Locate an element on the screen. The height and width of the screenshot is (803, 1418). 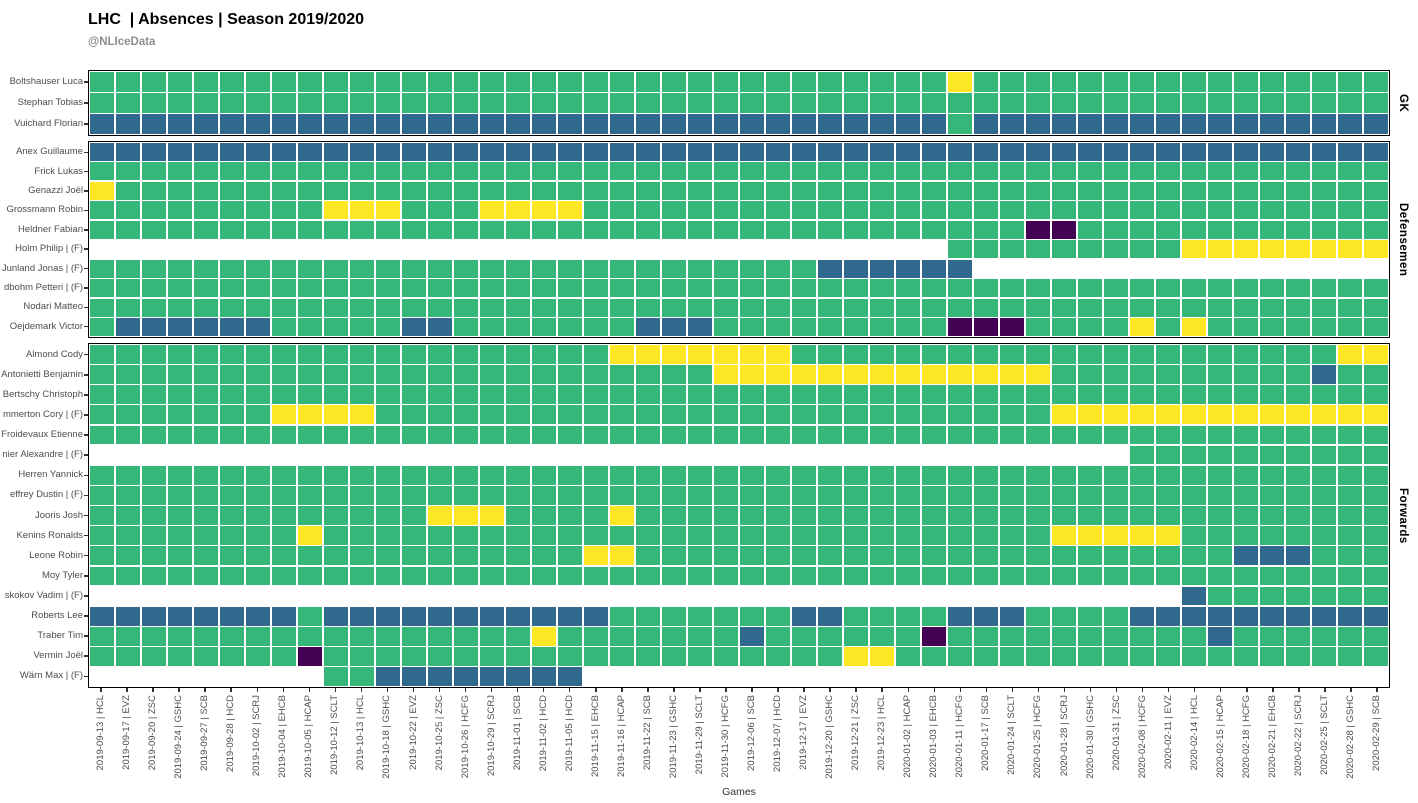
x-tick-label: 2020-01-11 | HCFG is located at coordinates (960, 736).